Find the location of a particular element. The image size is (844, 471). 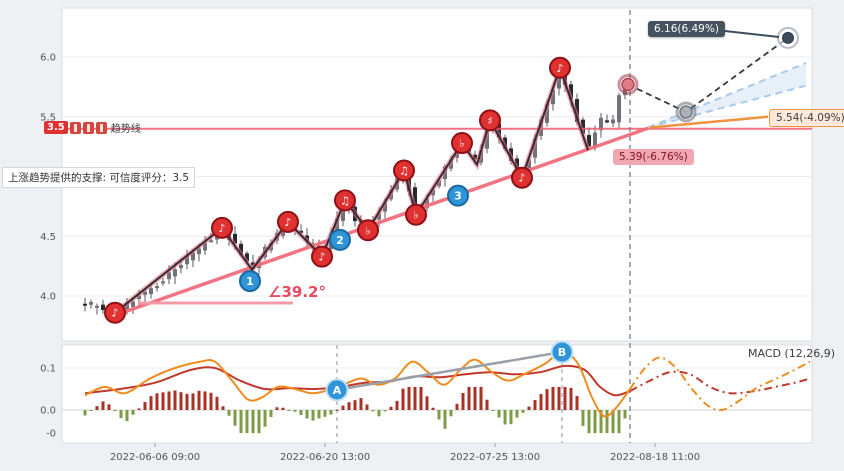

pivot-marker: ♯ is located at coordinates (490, 120).